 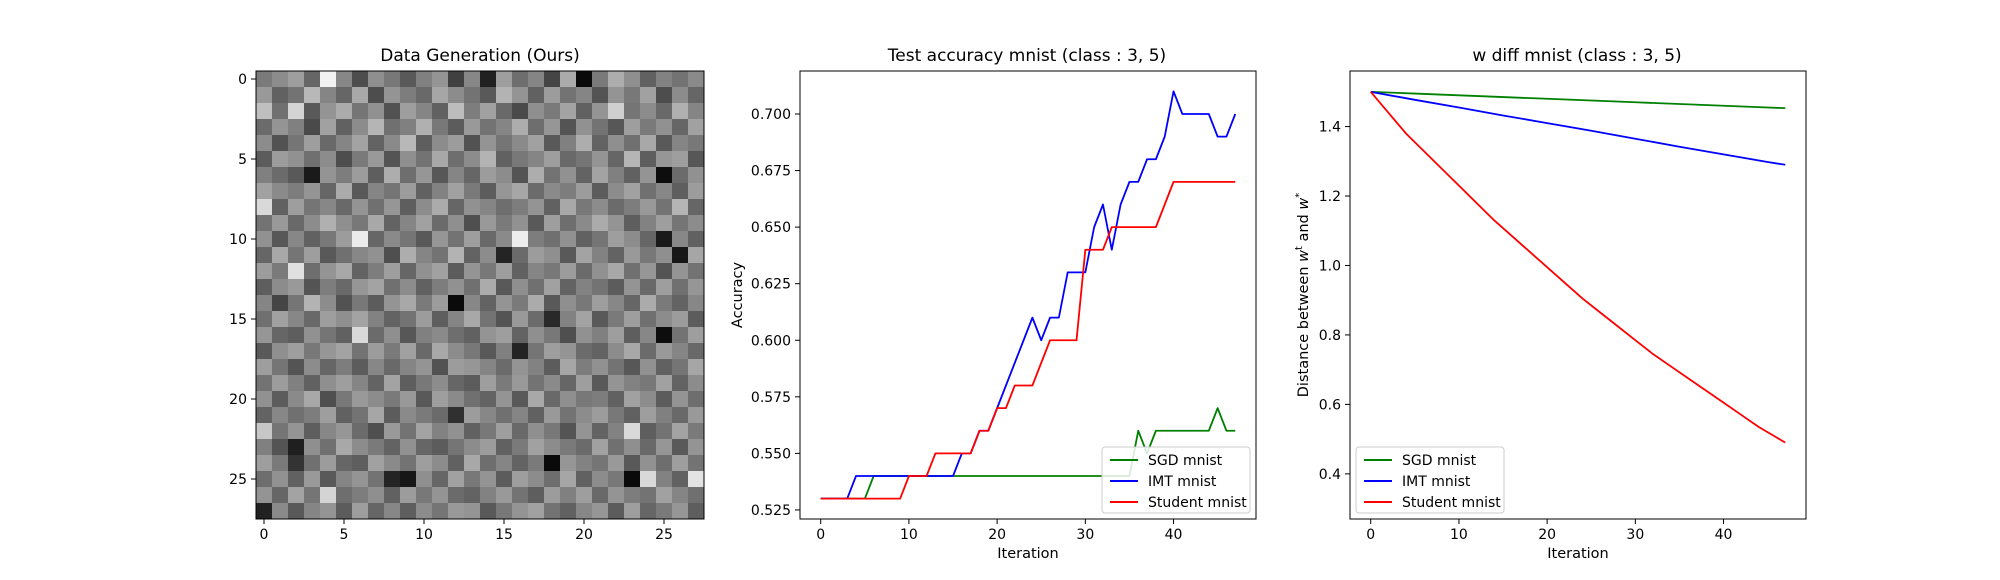 I want to click on wdiff-plot-area, so click(x=1578, y=267).